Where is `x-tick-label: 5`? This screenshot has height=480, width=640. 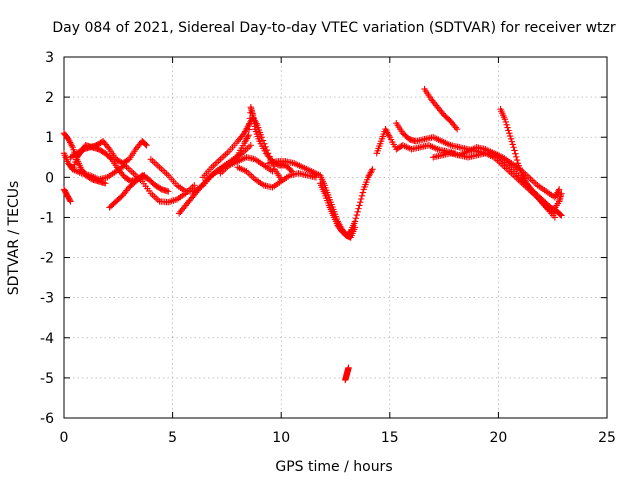 x-tick-label: 5 is located at coordinates (172, 438).